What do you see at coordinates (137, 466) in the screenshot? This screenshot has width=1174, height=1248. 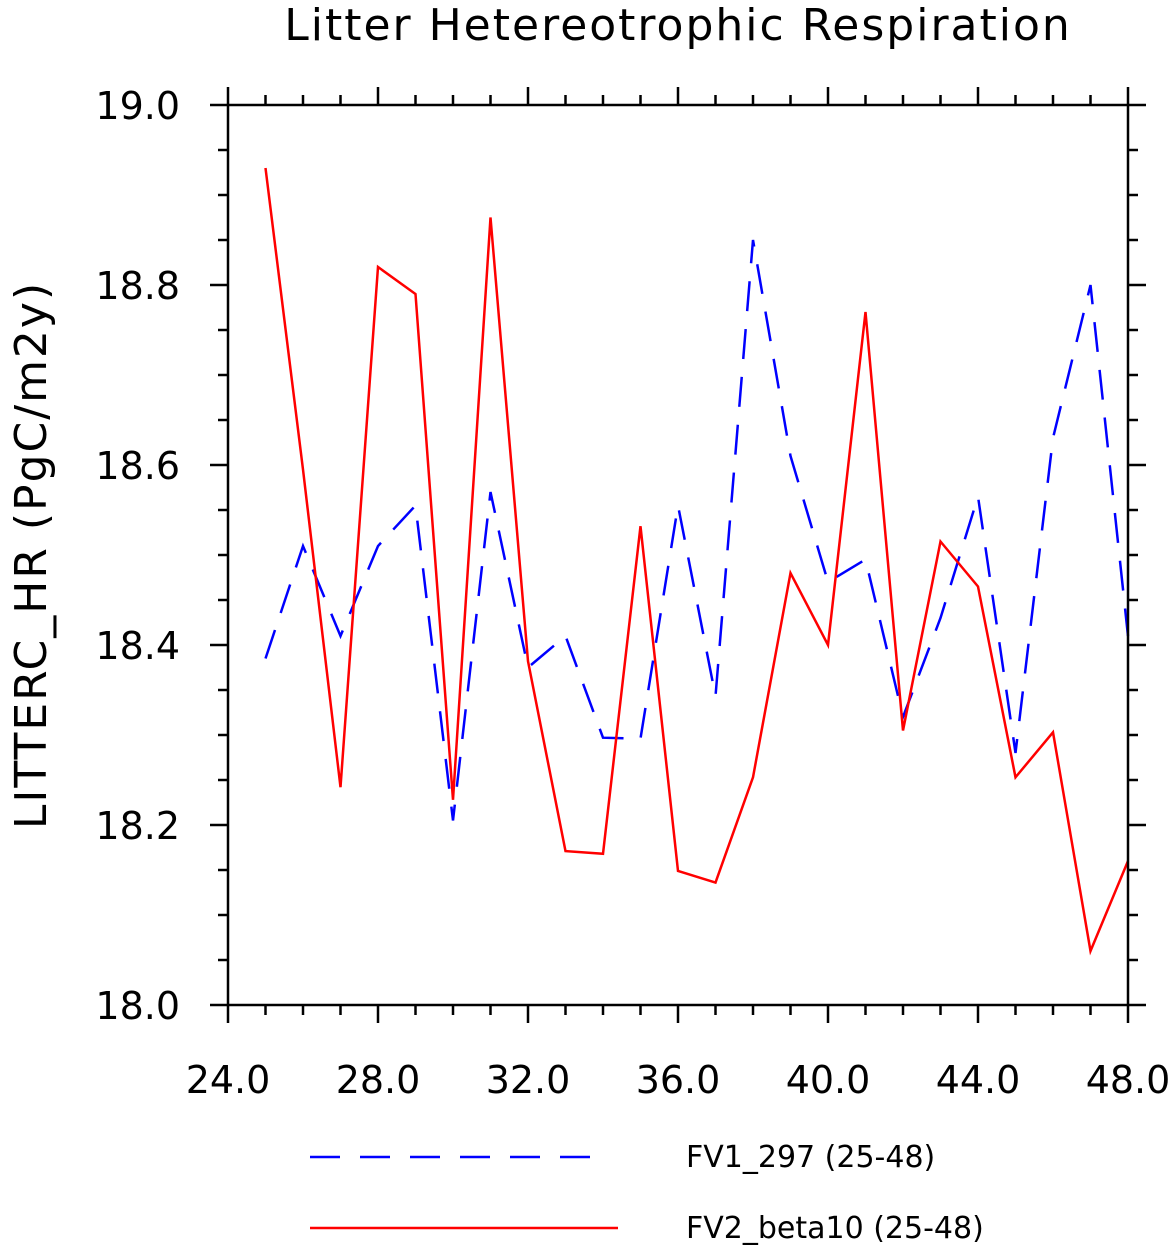 I see `y-tick-label: 18.6` at bounding box center [137, 466].